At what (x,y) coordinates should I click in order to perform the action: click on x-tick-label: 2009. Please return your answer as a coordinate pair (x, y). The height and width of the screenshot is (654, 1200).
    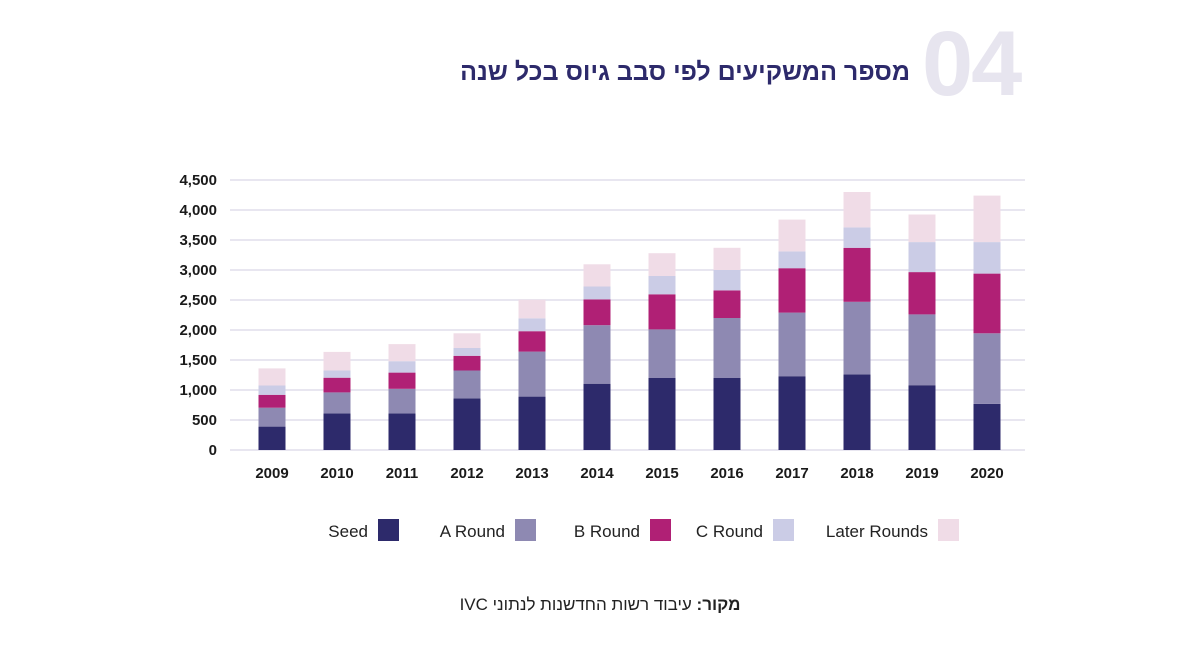
    Looking at the image, I should click on (271, 473).